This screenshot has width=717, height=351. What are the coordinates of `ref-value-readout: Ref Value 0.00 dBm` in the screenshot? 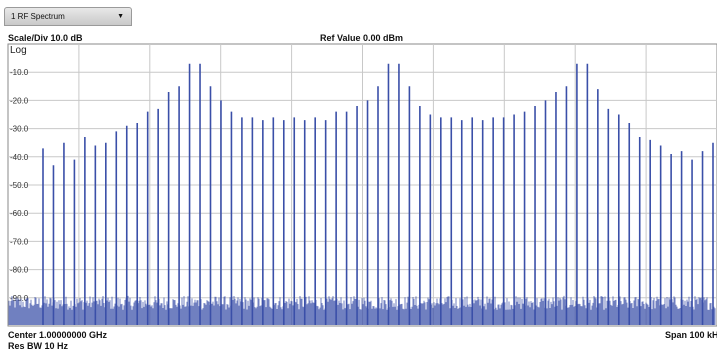 It's located at (362, 38).